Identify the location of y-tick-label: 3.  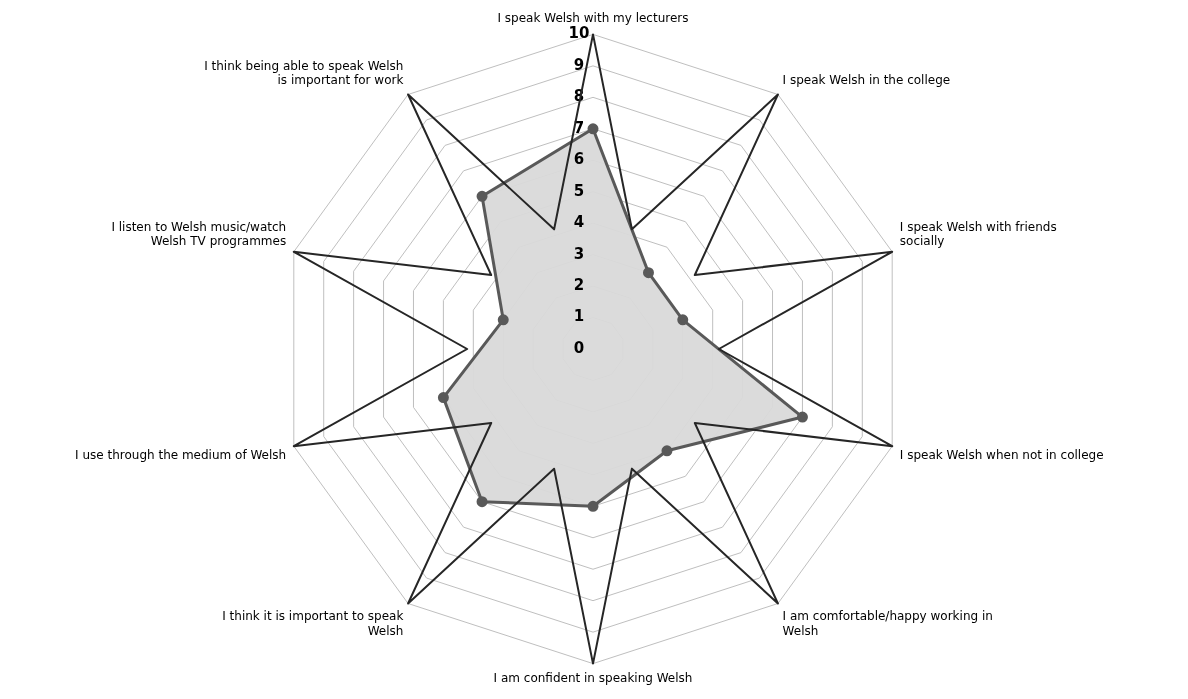
(579, 253).